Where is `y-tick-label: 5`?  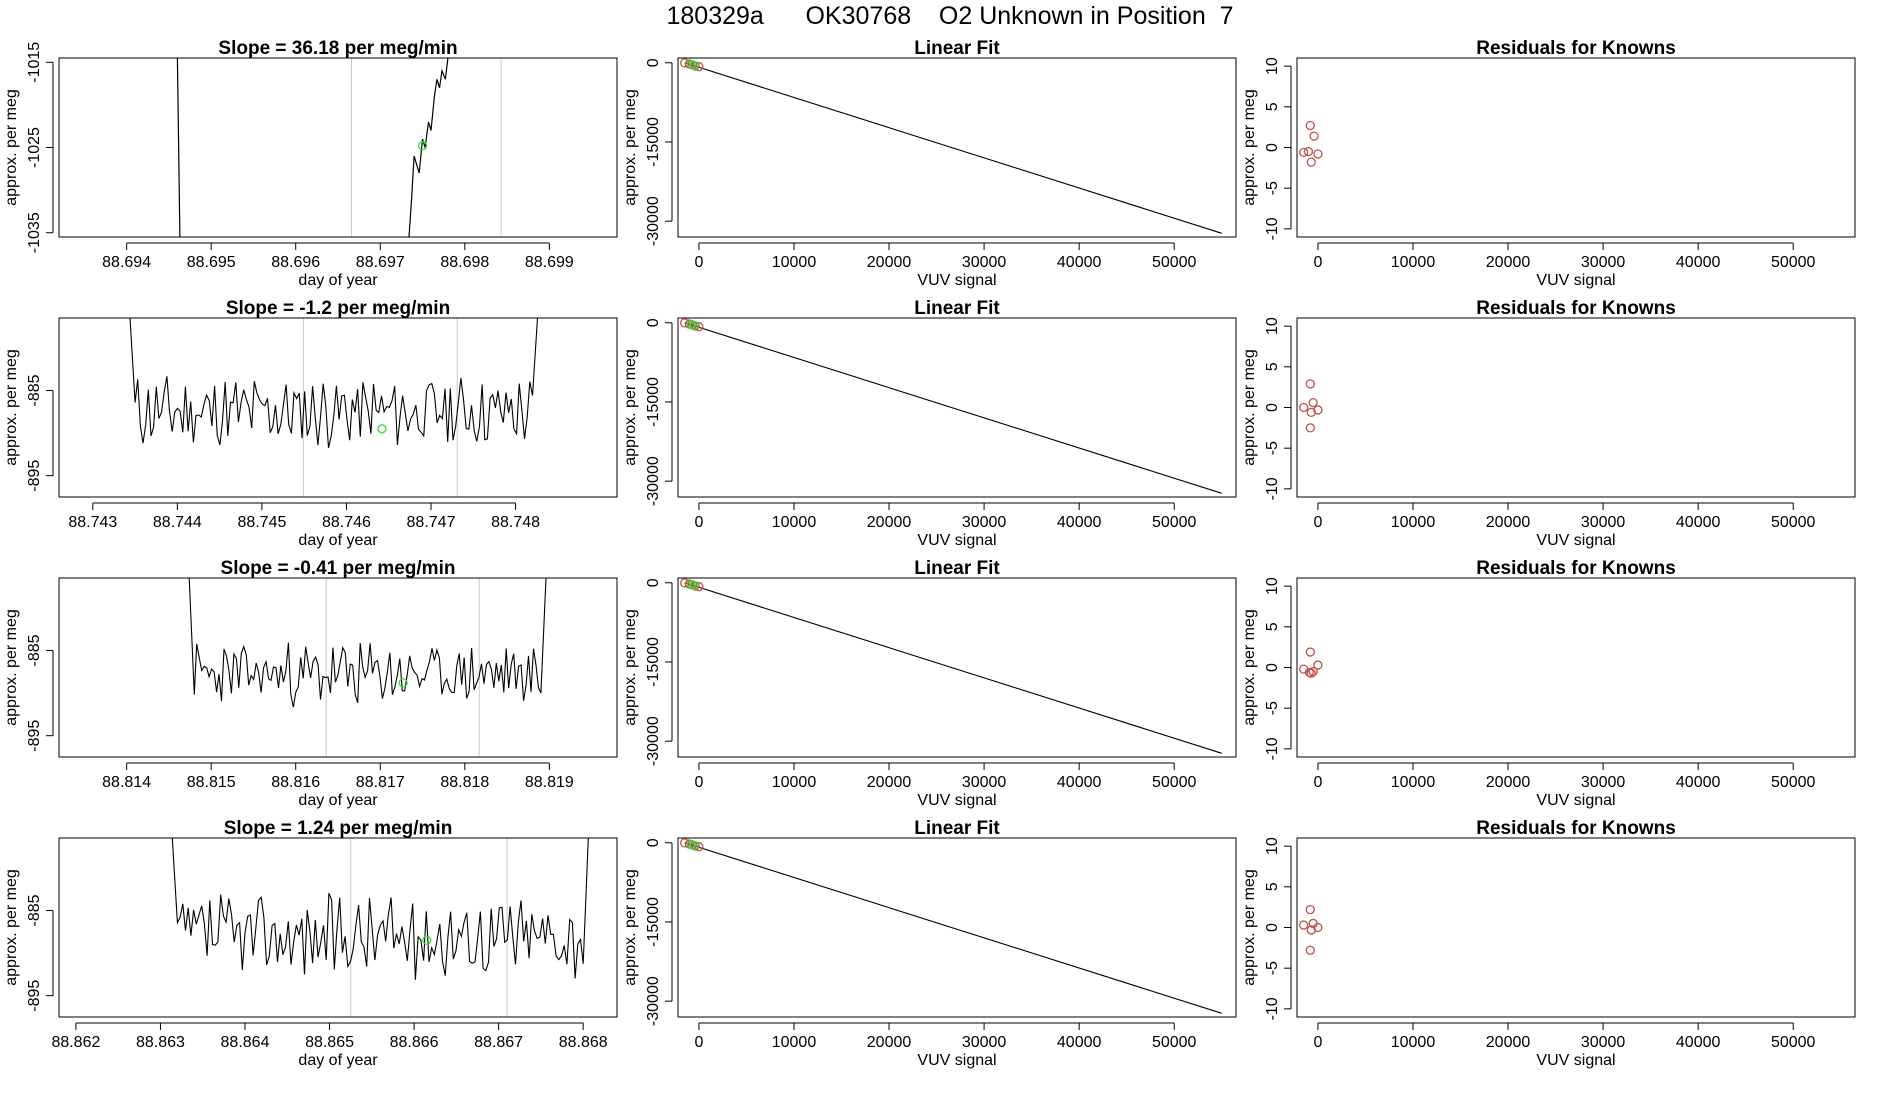 y-tick-label: 5 is located at coordinates (1272, 886).